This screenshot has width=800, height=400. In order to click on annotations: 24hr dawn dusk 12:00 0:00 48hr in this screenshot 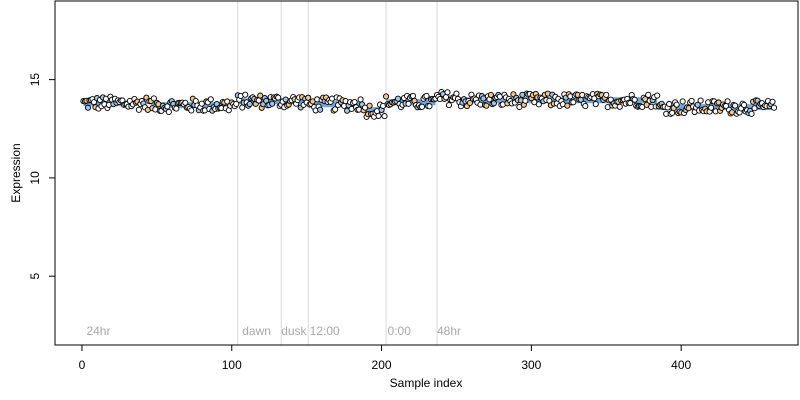, I will do `click(273, 331)`.